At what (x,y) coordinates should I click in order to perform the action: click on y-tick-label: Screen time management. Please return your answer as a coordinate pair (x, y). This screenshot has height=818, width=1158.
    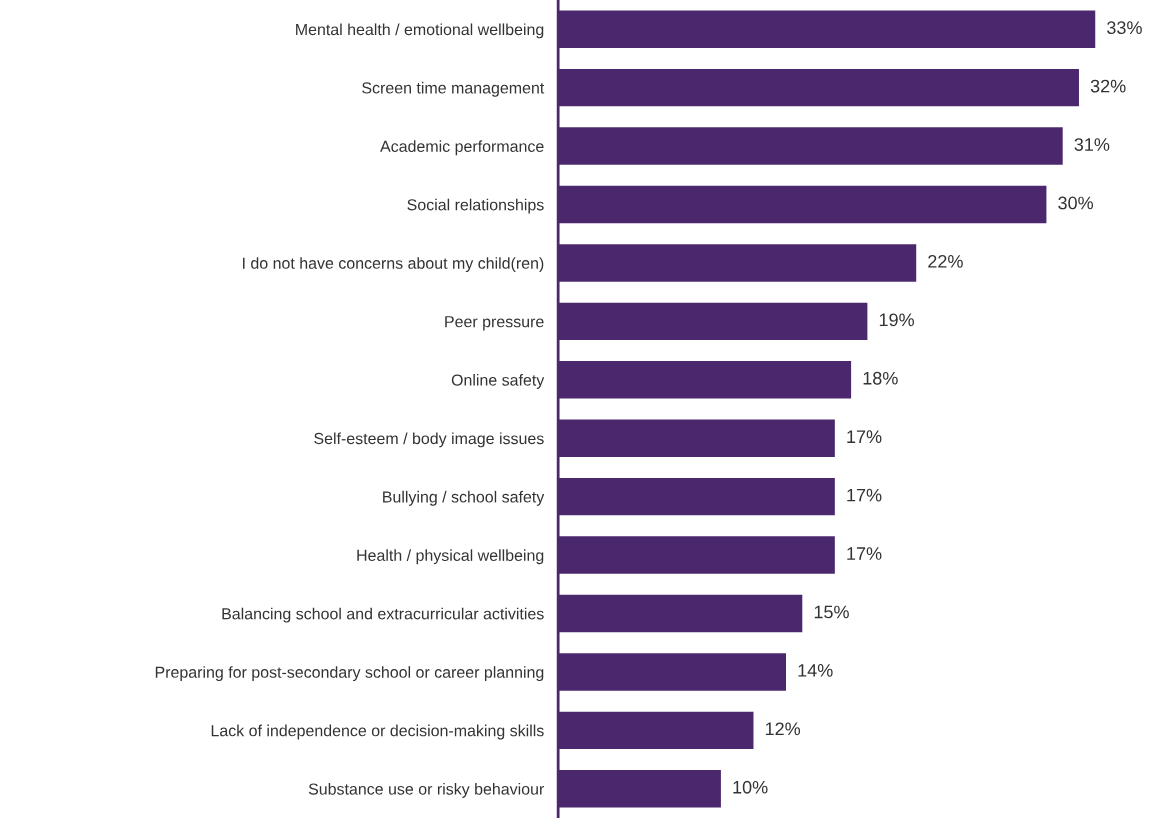
    Looking at the image, I should click on (453, 89).